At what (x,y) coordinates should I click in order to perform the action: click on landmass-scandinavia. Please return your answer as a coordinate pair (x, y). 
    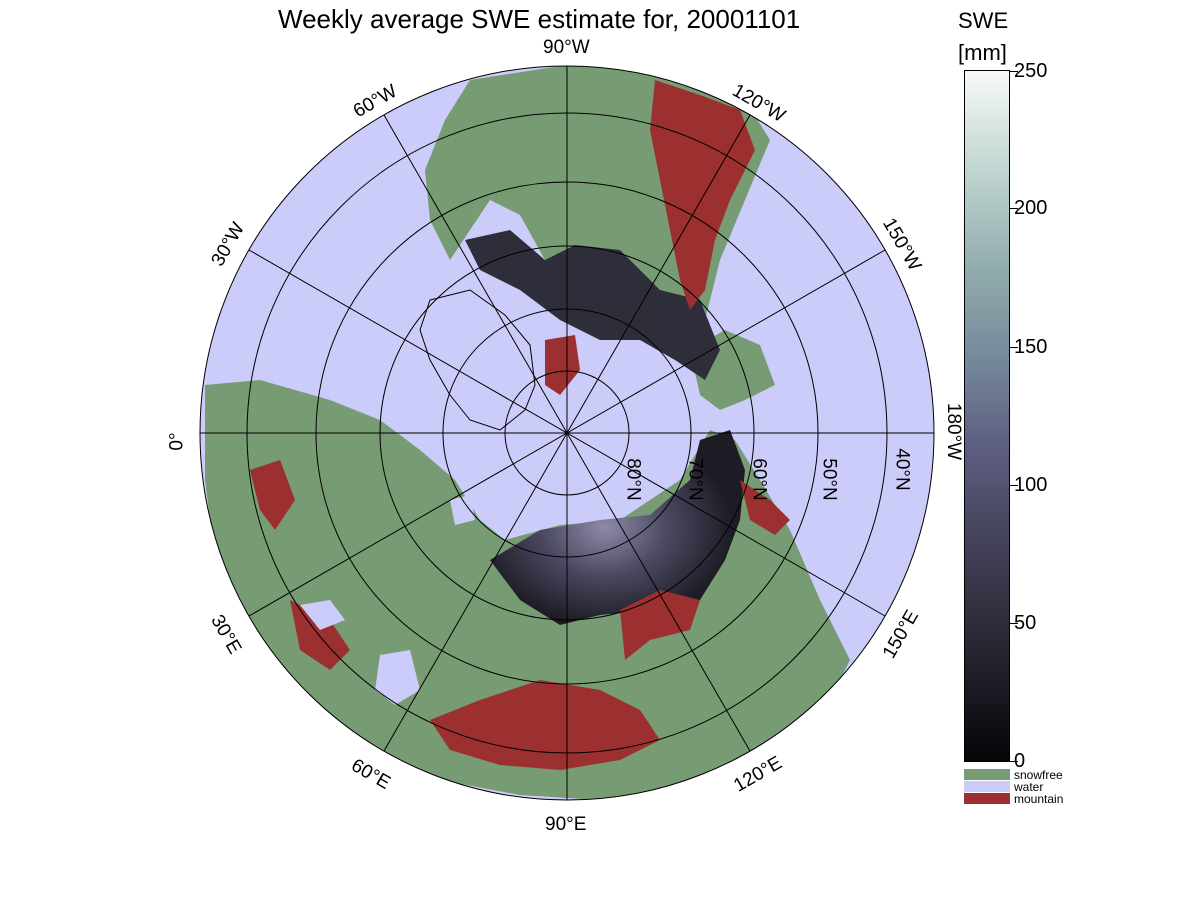
    Looking at the image, I should click on (392, 485).